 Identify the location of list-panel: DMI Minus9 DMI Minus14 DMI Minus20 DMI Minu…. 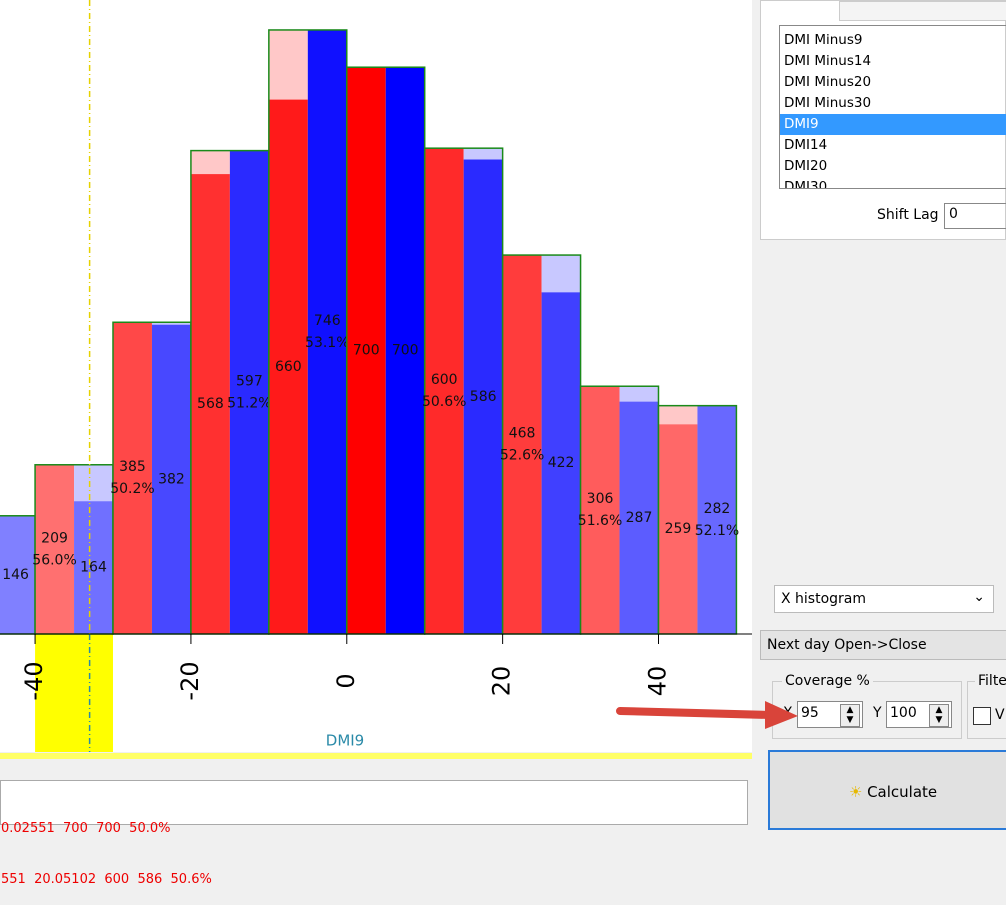
(883, 120).